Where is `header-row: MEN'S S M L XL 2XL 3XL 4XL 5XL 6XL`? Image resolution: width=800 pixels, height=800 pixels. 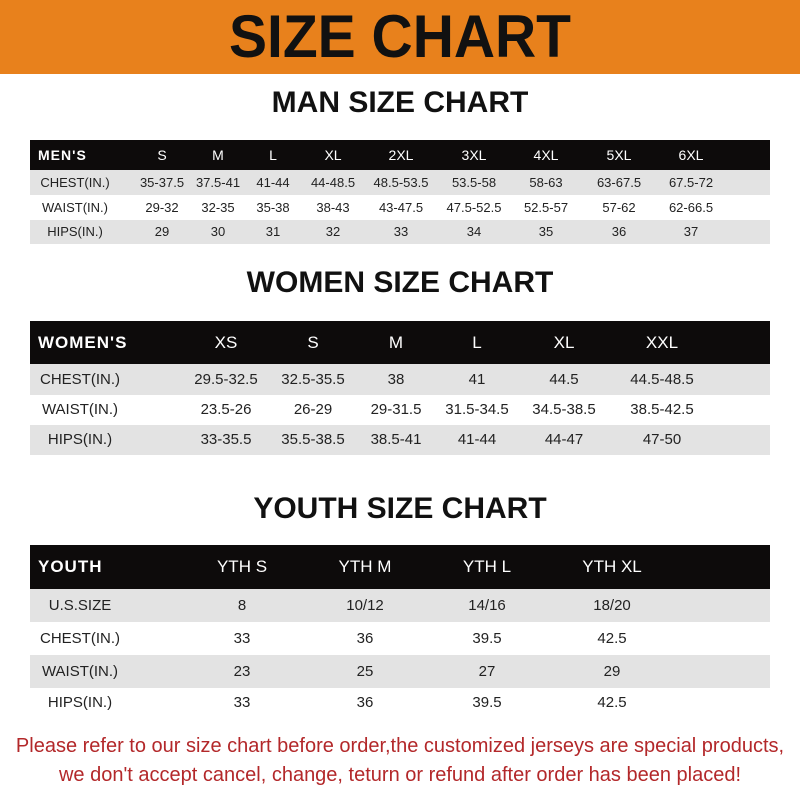
header-row: MEN'S S M L XL 2XL 3XL 4XL 5XL 6XL is located at coordinates (400, 155).